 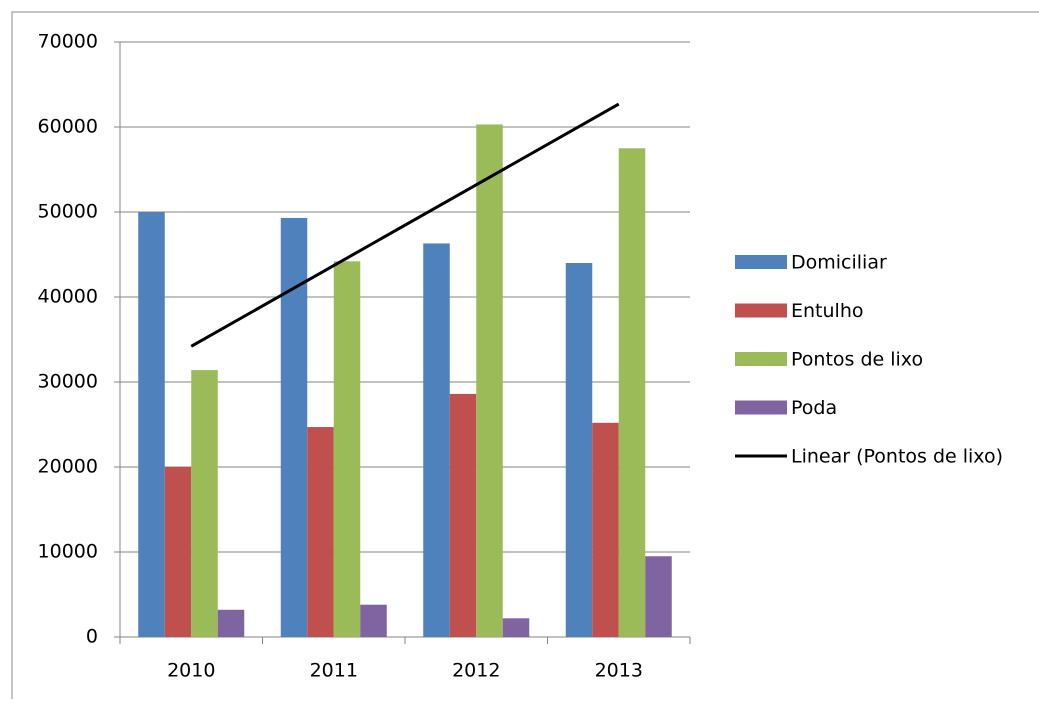 What do you see at coordinates (334, 671) in the screenshot?
I see `x-tick-label: 2011` at bounding box center [334, 671].